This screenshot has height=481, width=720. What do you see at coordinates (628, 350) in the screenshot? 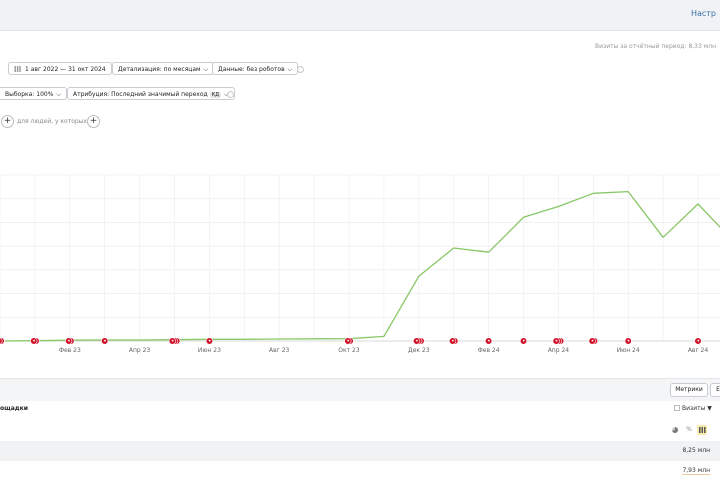
I see `x-tick-label: Июн 24` at bounding box center [628, 350].